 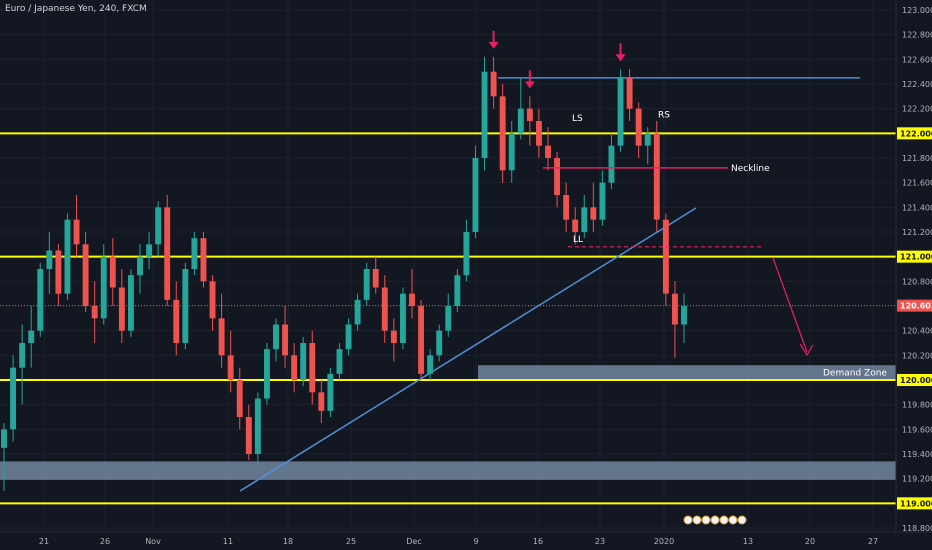 What do you see at coordinates (917, 479) in the screenshot?
I see `y-tick-label: 119.200` at bounding box center [917, 479].